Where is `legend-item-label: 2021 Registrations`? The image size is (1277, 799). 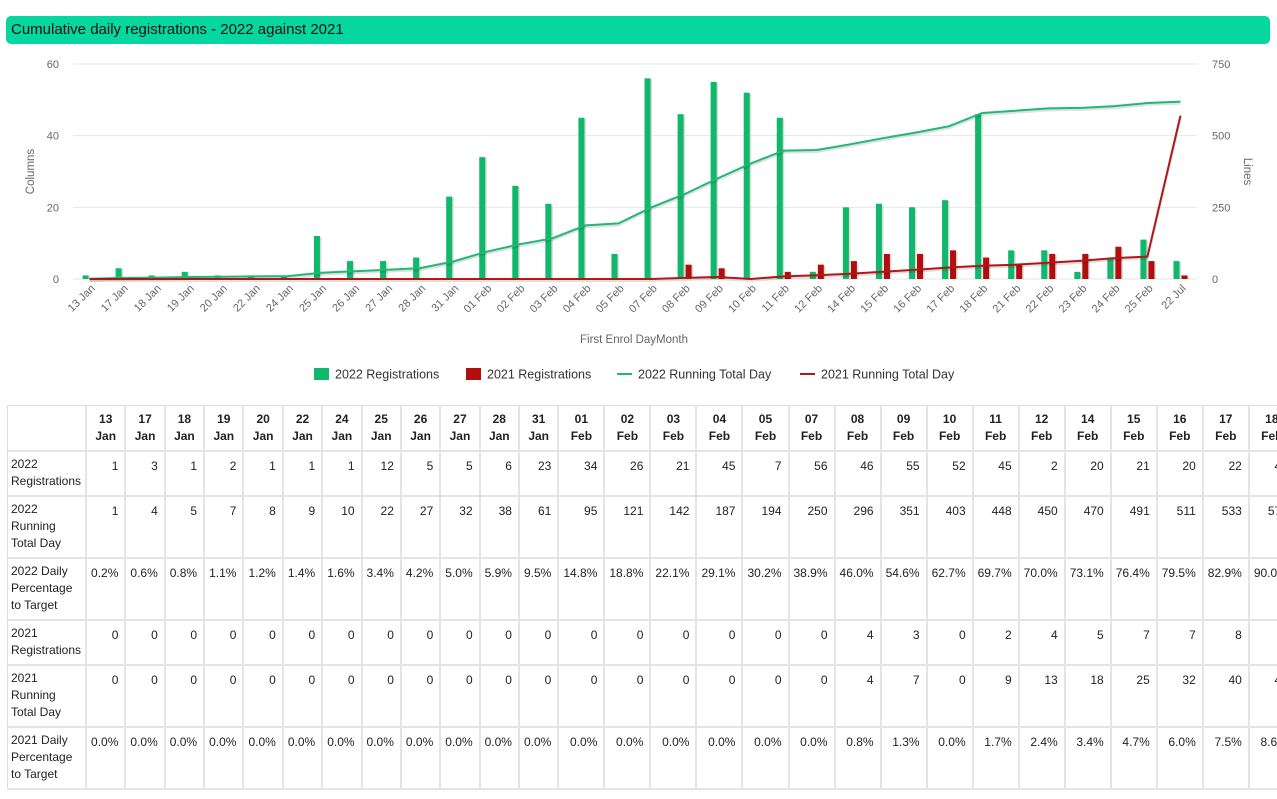 legend-item-label: 2021 Registrations is located at coordinates (539, 375).